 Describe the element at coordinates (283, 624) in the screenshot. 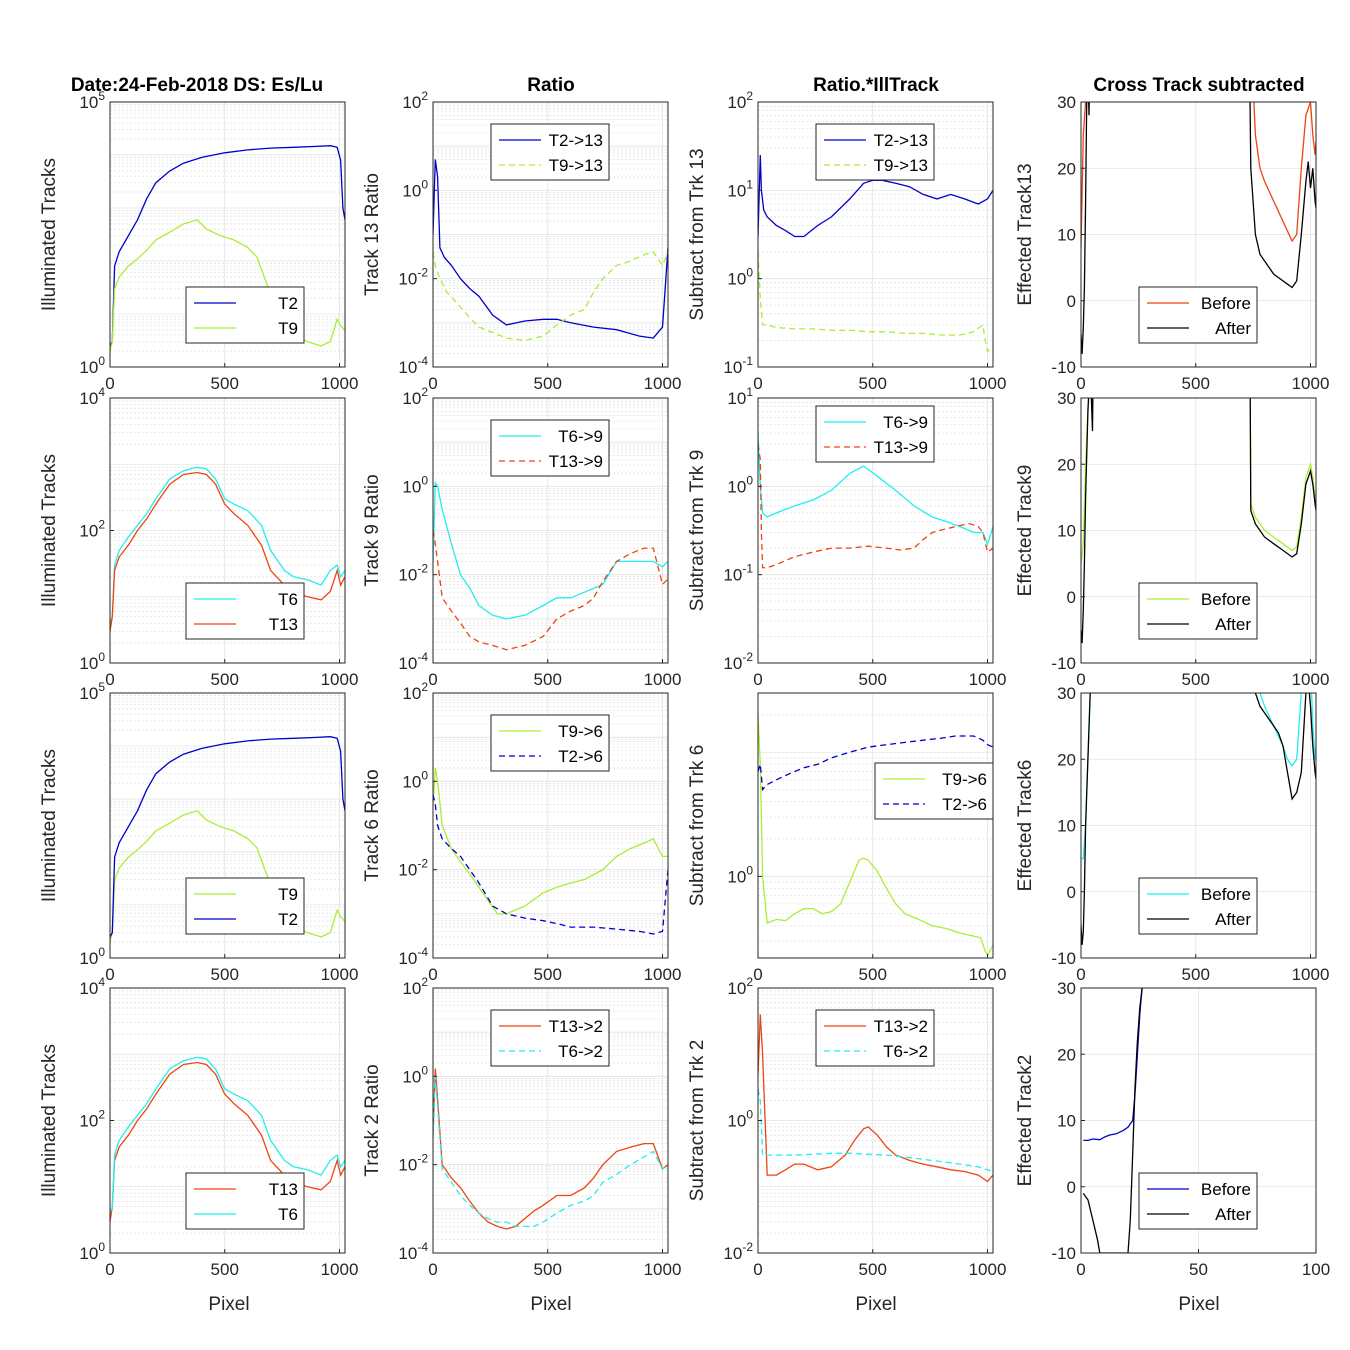

I see `legend-label: T13` at that location.